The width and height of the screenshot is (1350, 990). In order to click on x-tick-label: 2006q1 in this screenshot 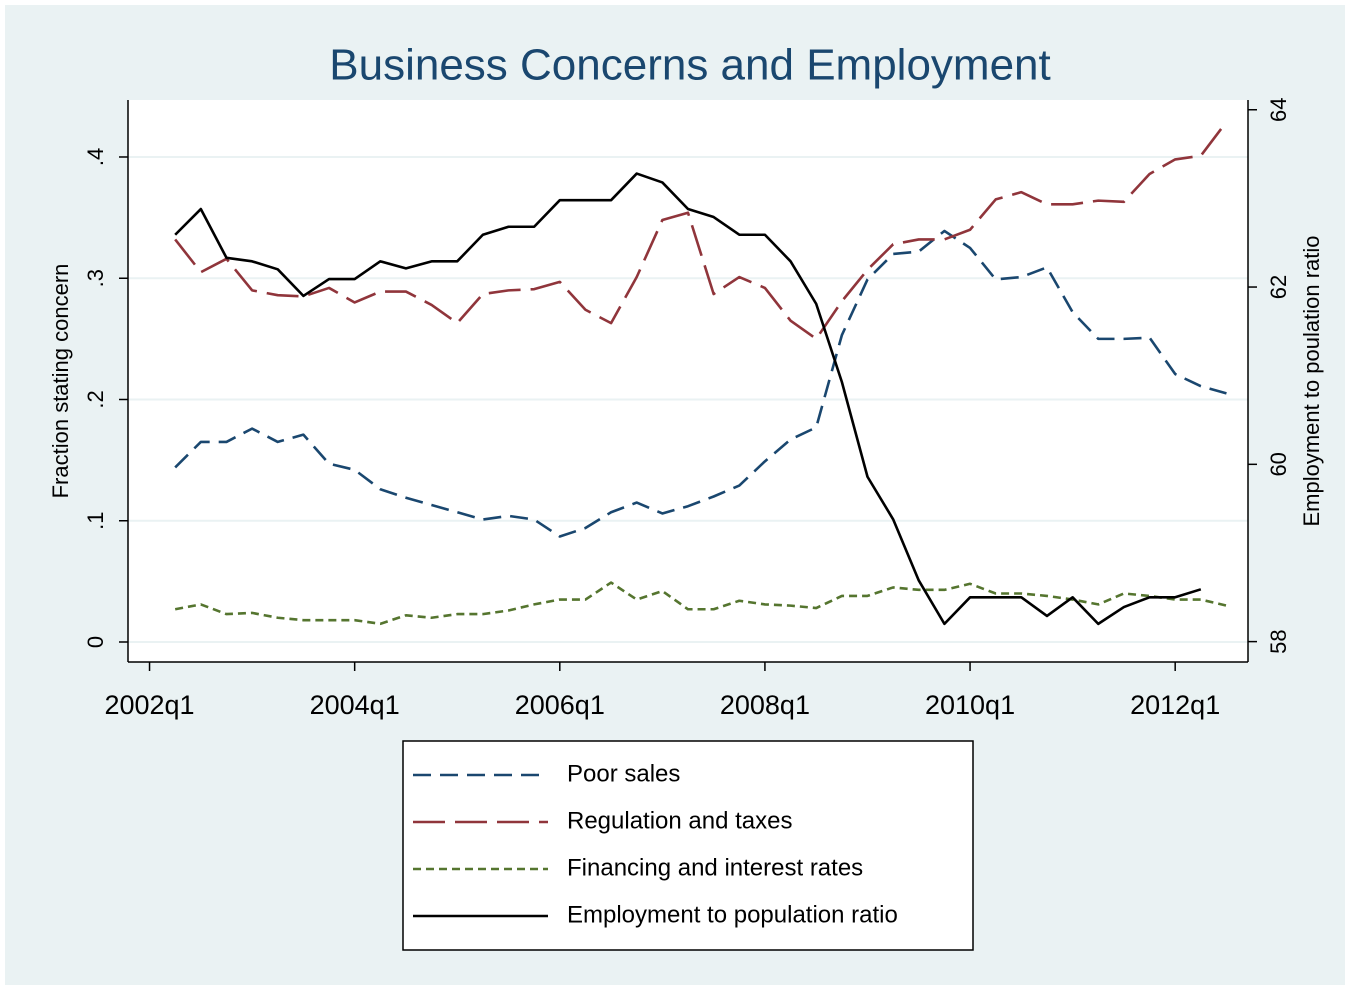, I will do `click(560, 705)`.